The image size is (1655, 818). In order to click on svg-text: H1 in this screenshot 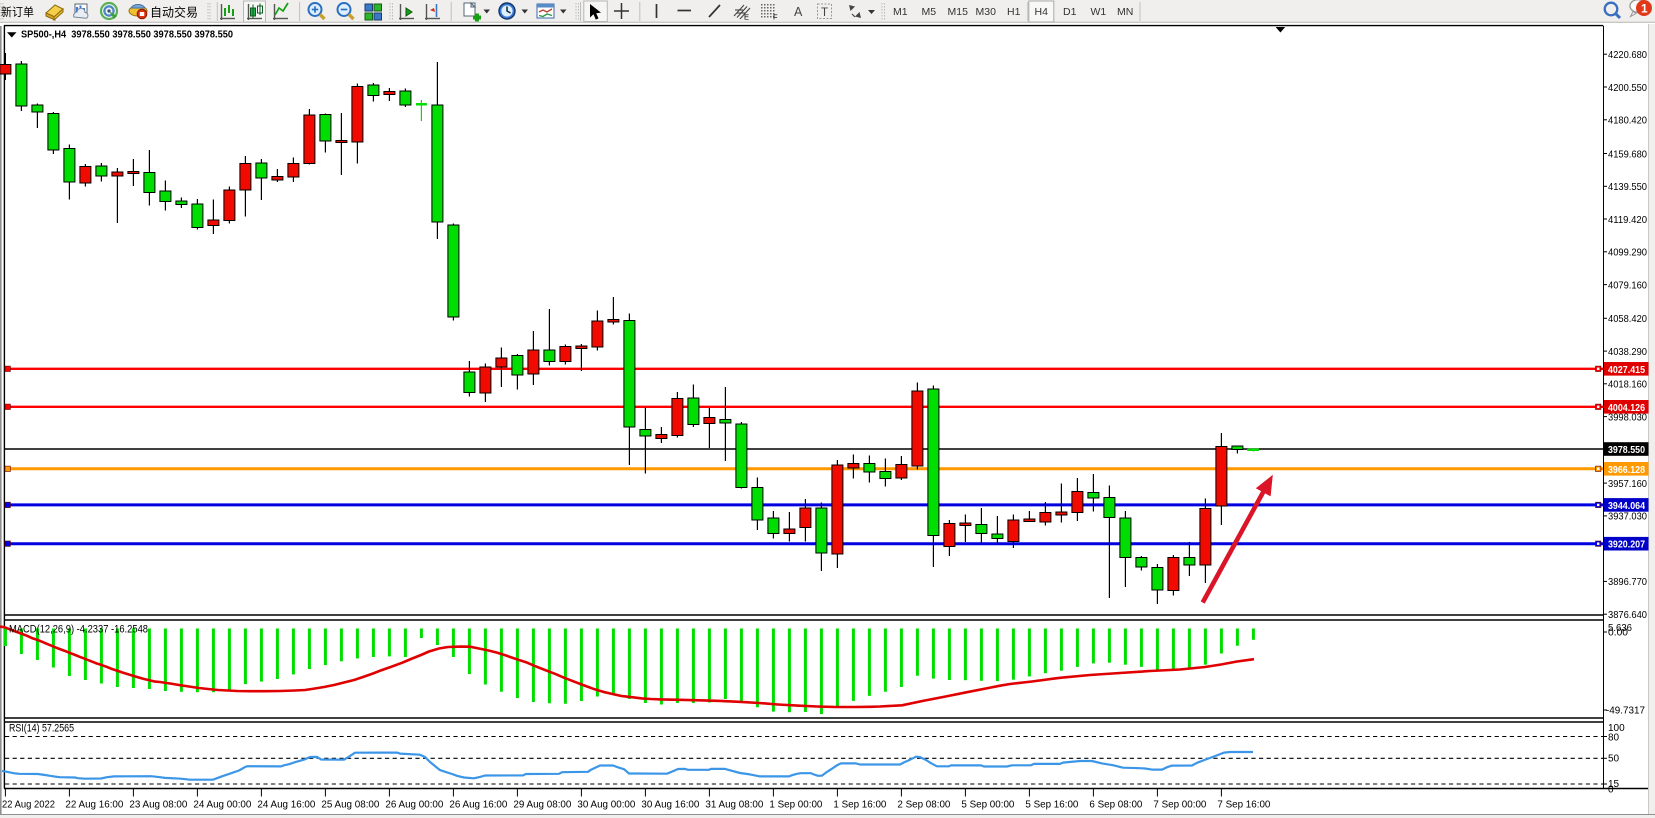, I will do `click(1014, 12)`.